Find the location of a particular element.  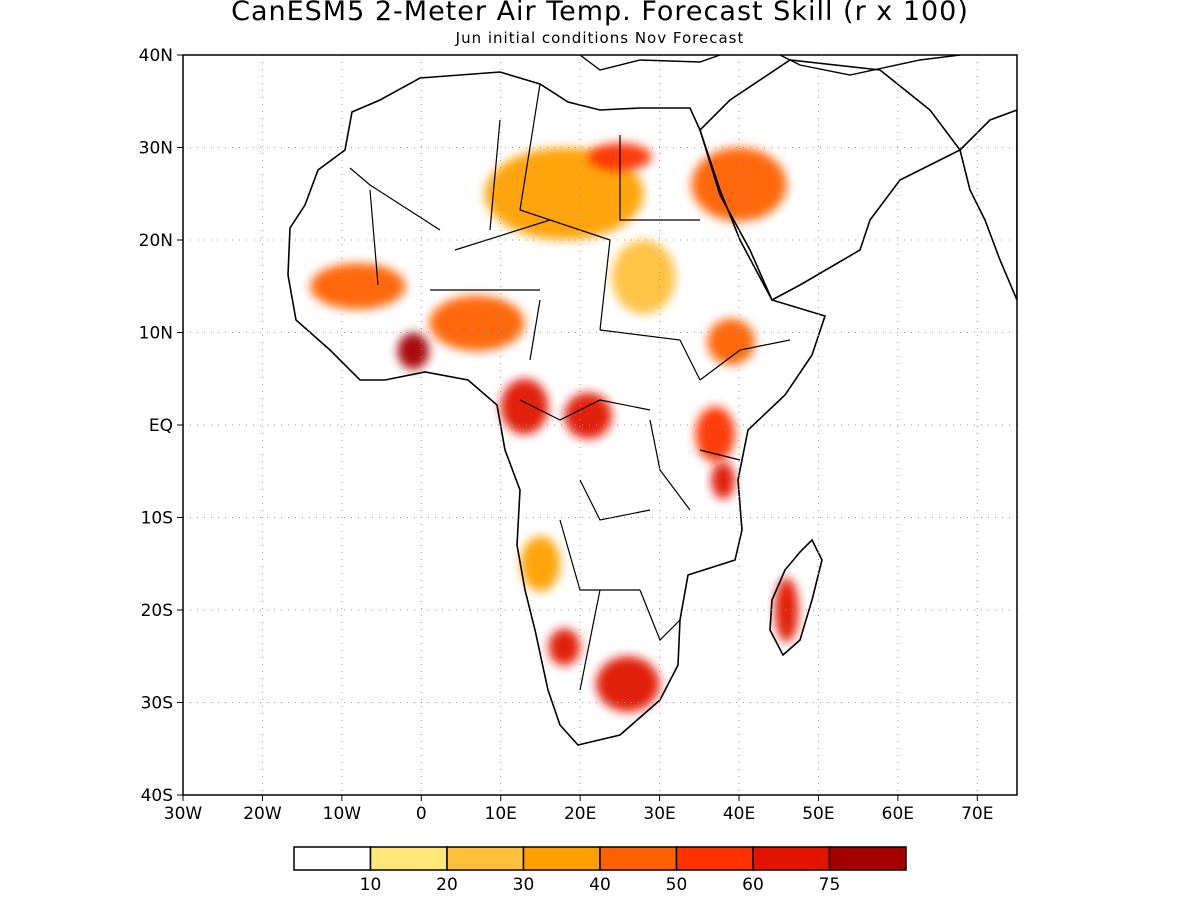

colorbar-label: 40 is located at coordinates (600, 885).